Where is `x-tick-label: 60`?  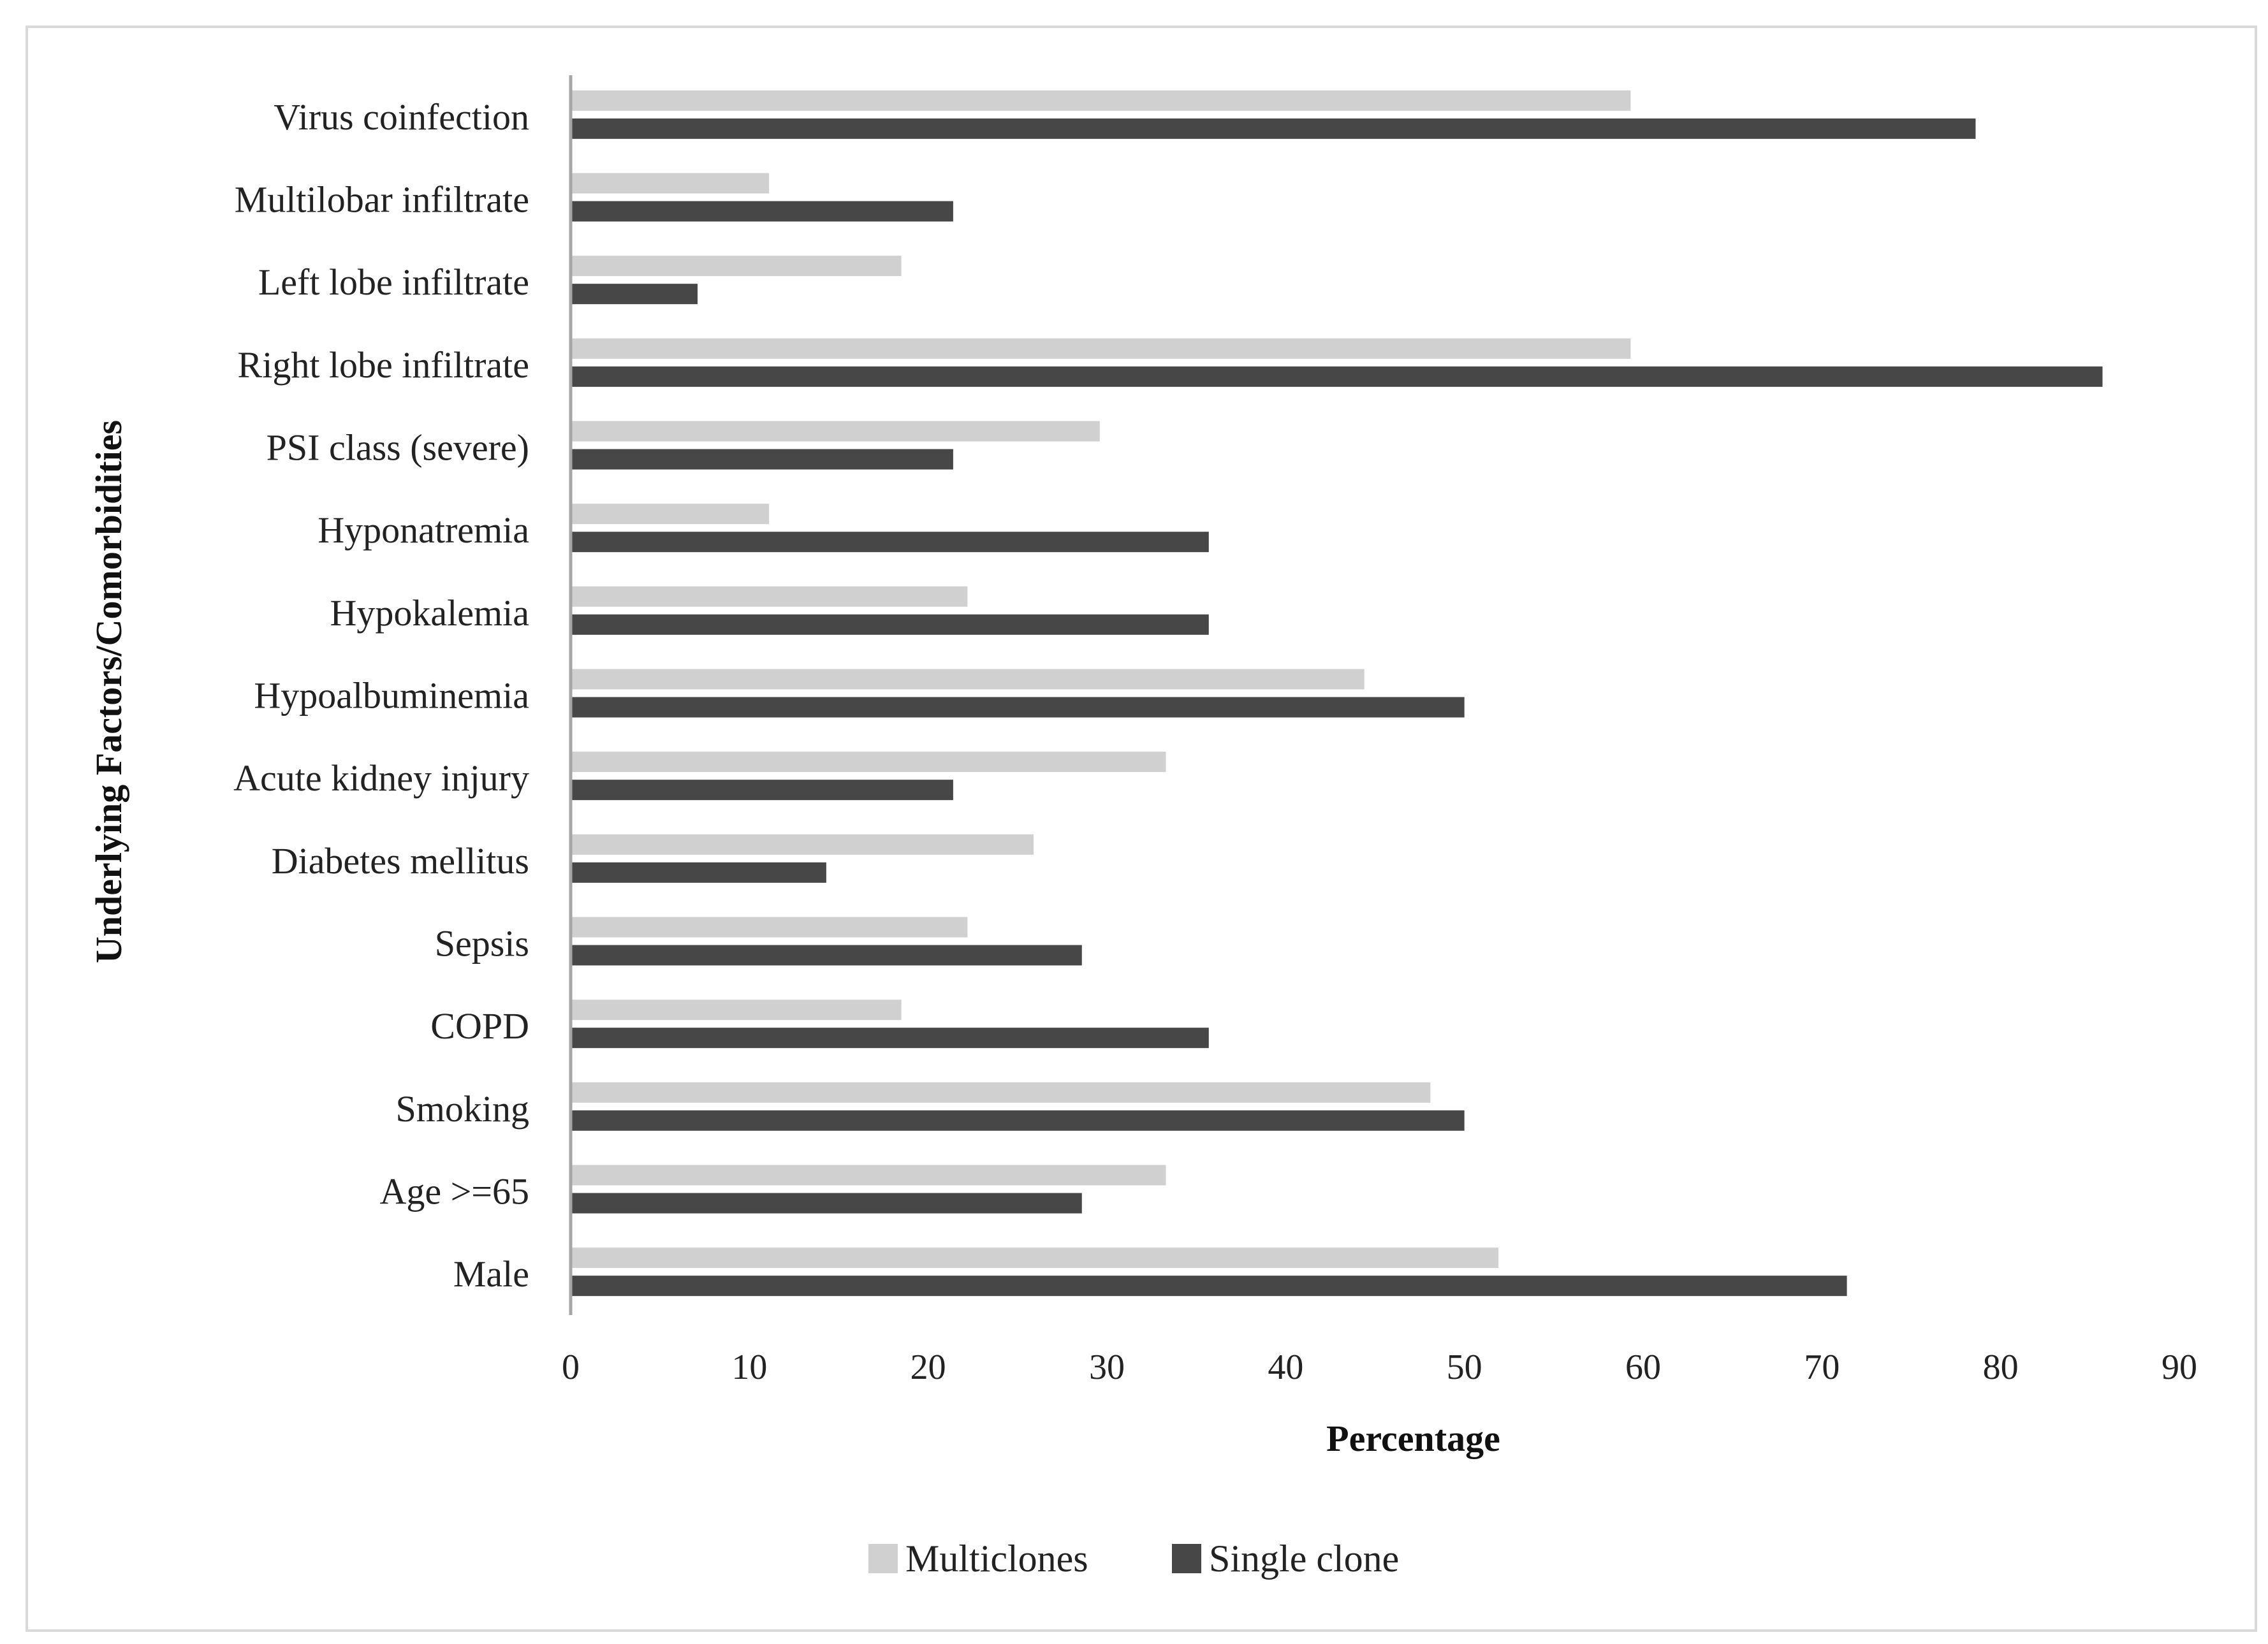
x-tick-label: 60 is located at coordinates (1643, 1368).